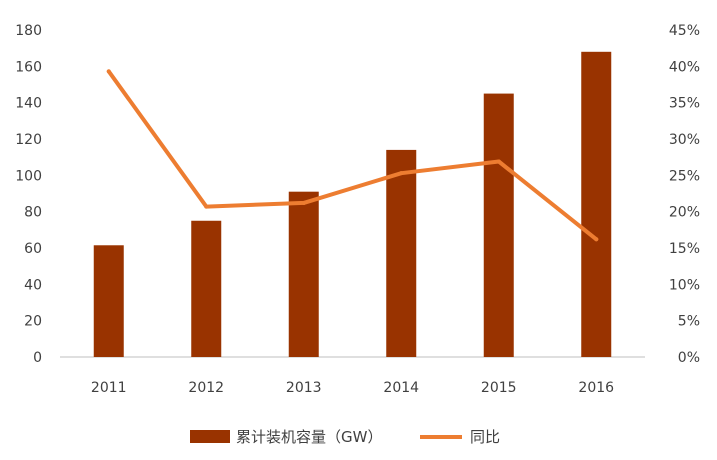  I want to click on right-axis-tick-label: 0%, so click(689, 358).